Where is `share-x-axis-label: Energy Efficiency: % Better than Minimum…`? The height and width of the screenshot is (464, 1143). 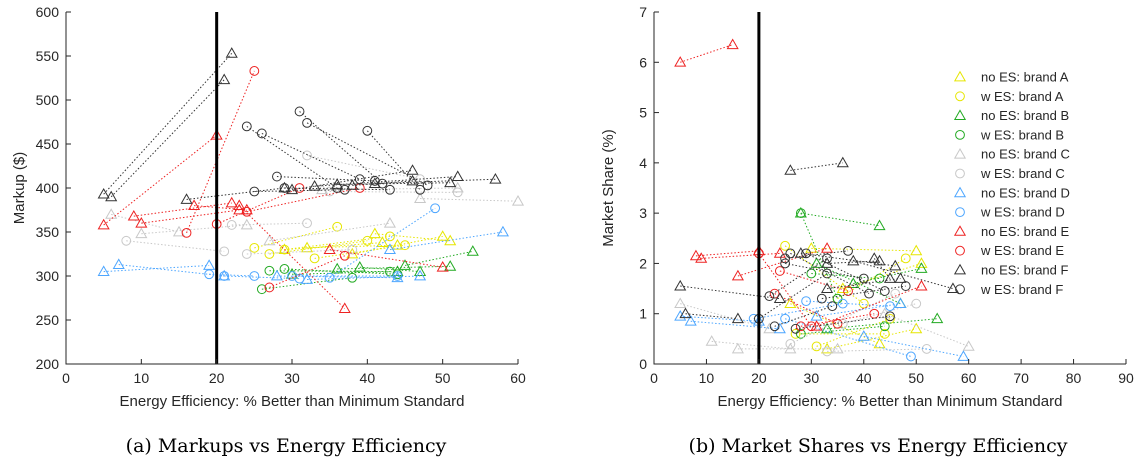 share-x-axis-label: Energy Efficiency: % Better than Minimum… is located at coordinates (890, 401).